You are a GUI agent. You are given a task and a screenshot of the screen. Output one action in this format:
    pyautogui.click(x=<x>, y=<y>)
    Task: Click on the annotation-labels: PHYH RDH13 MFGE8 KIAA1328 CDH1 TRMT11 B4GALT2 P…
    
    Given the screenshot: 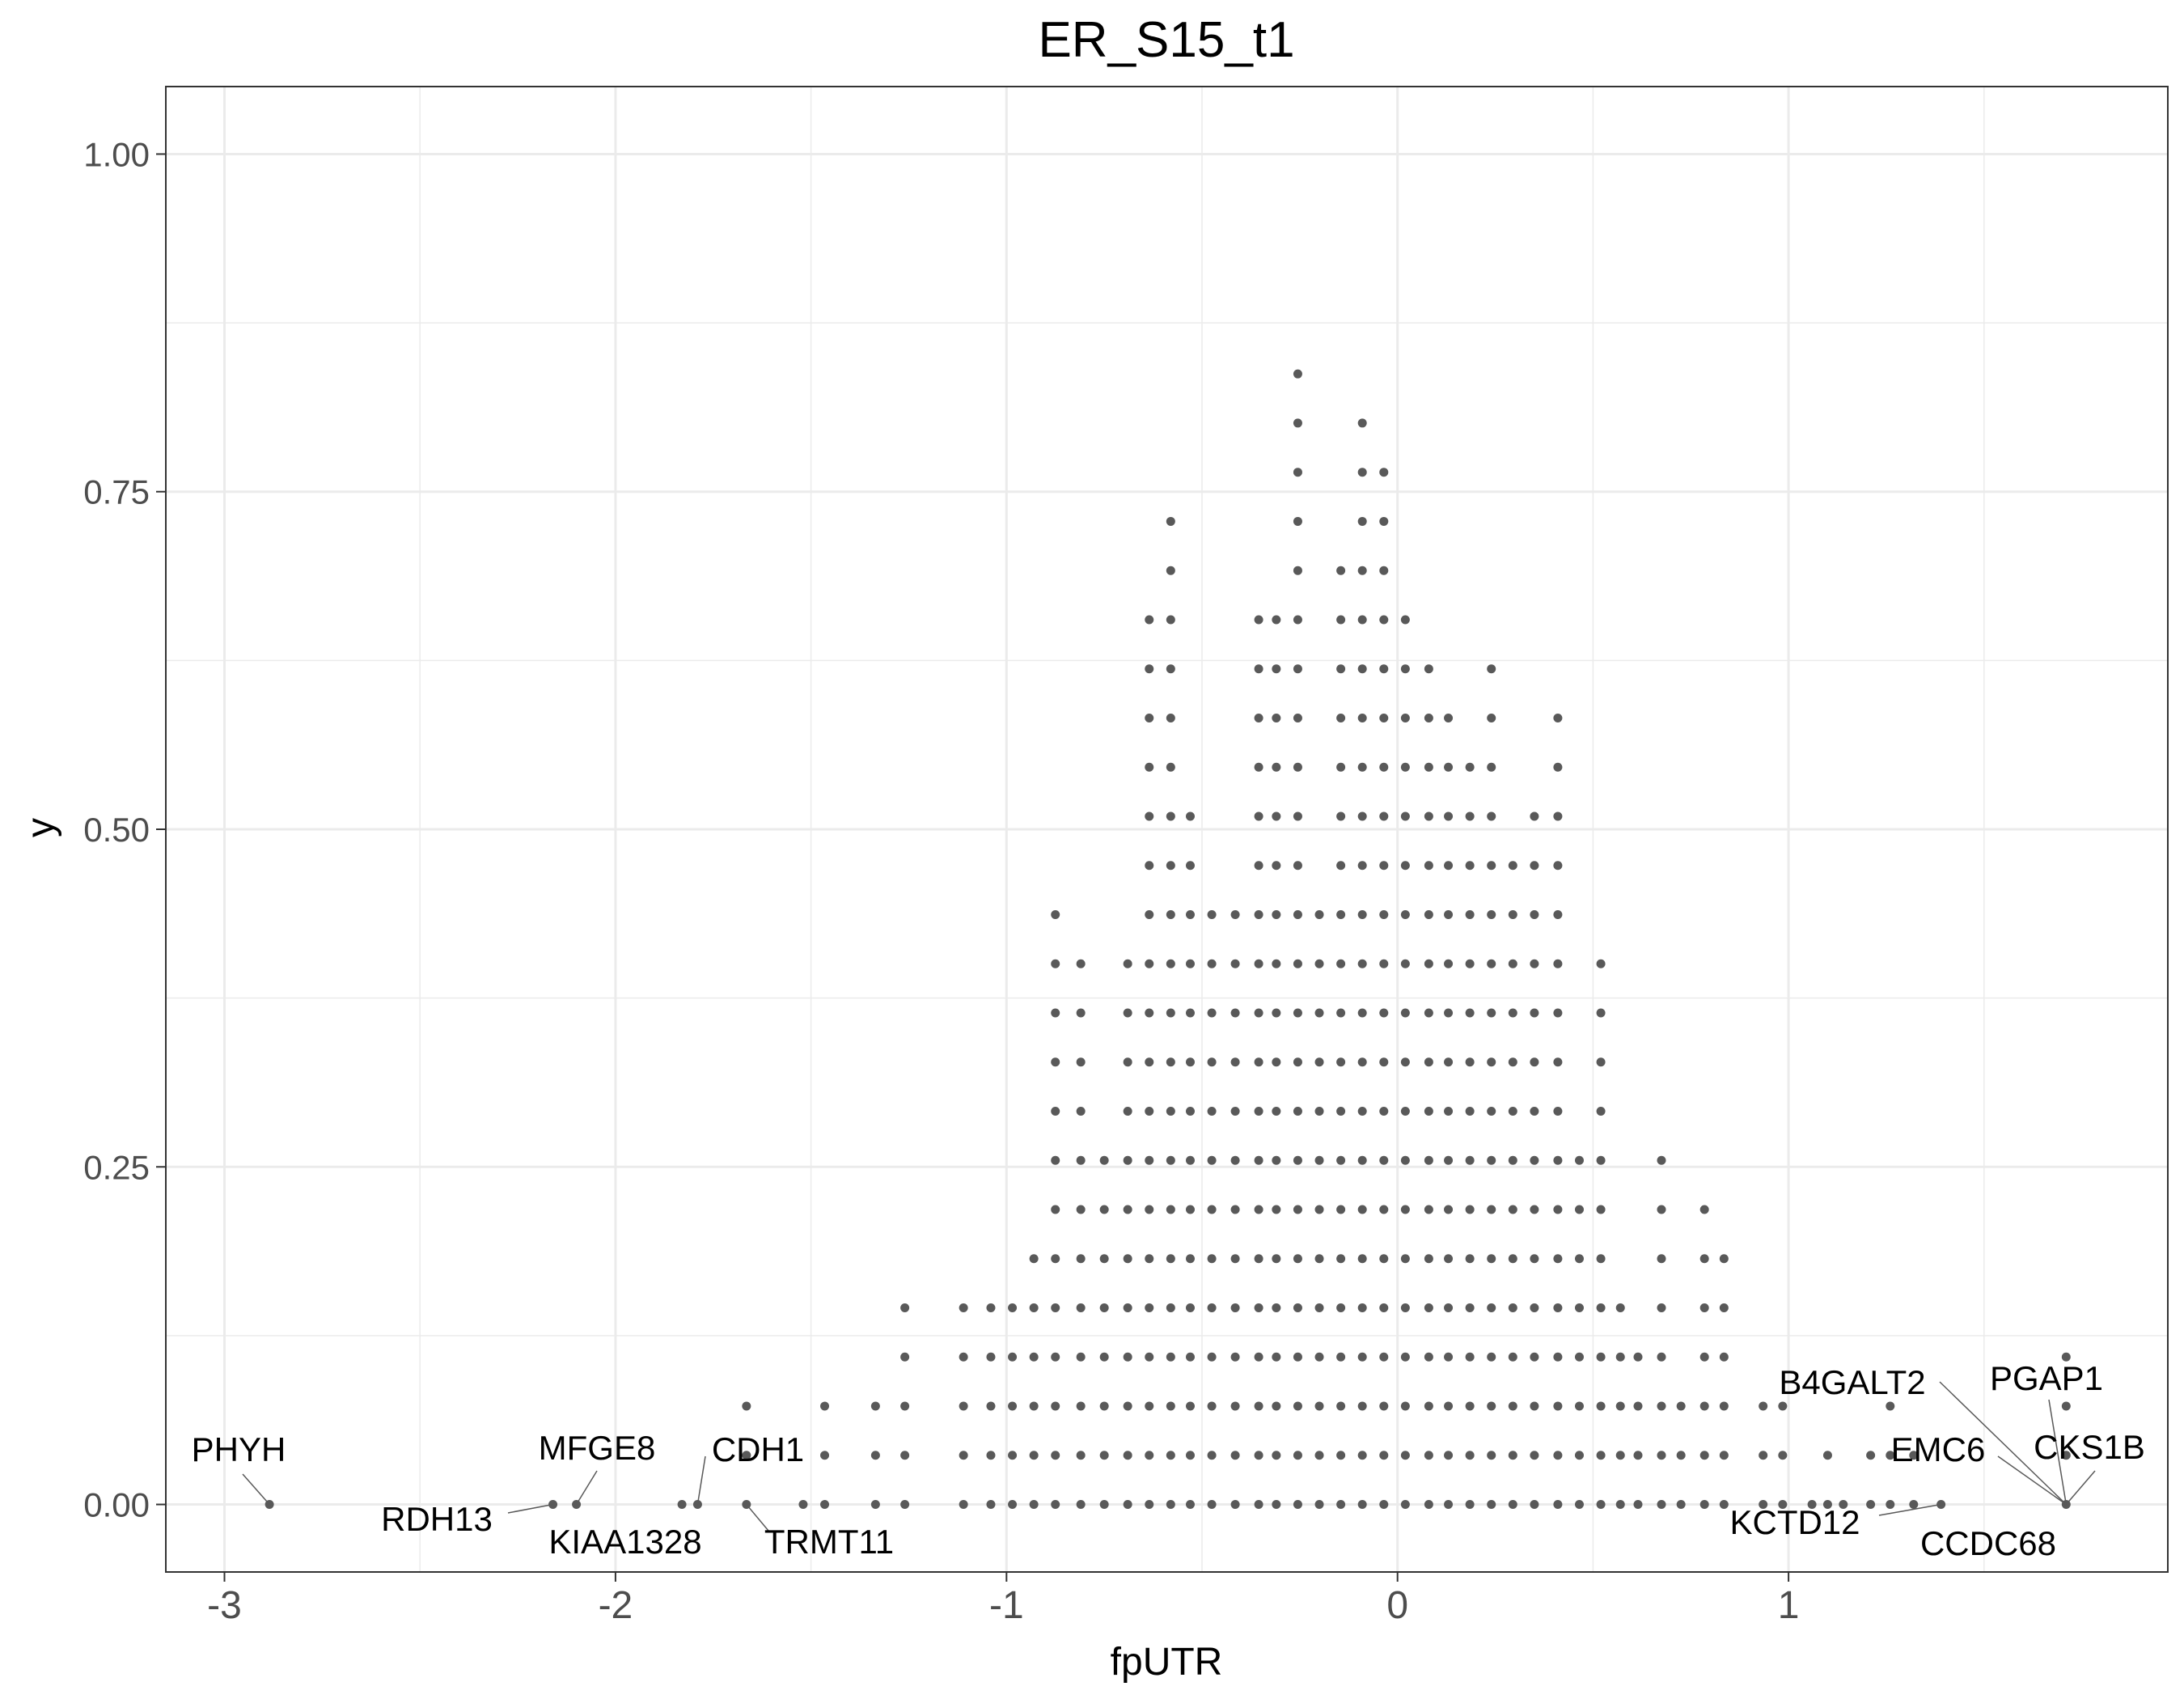 What is the action you would take?
    pyautogui.click(x=1168, y=1460)
    